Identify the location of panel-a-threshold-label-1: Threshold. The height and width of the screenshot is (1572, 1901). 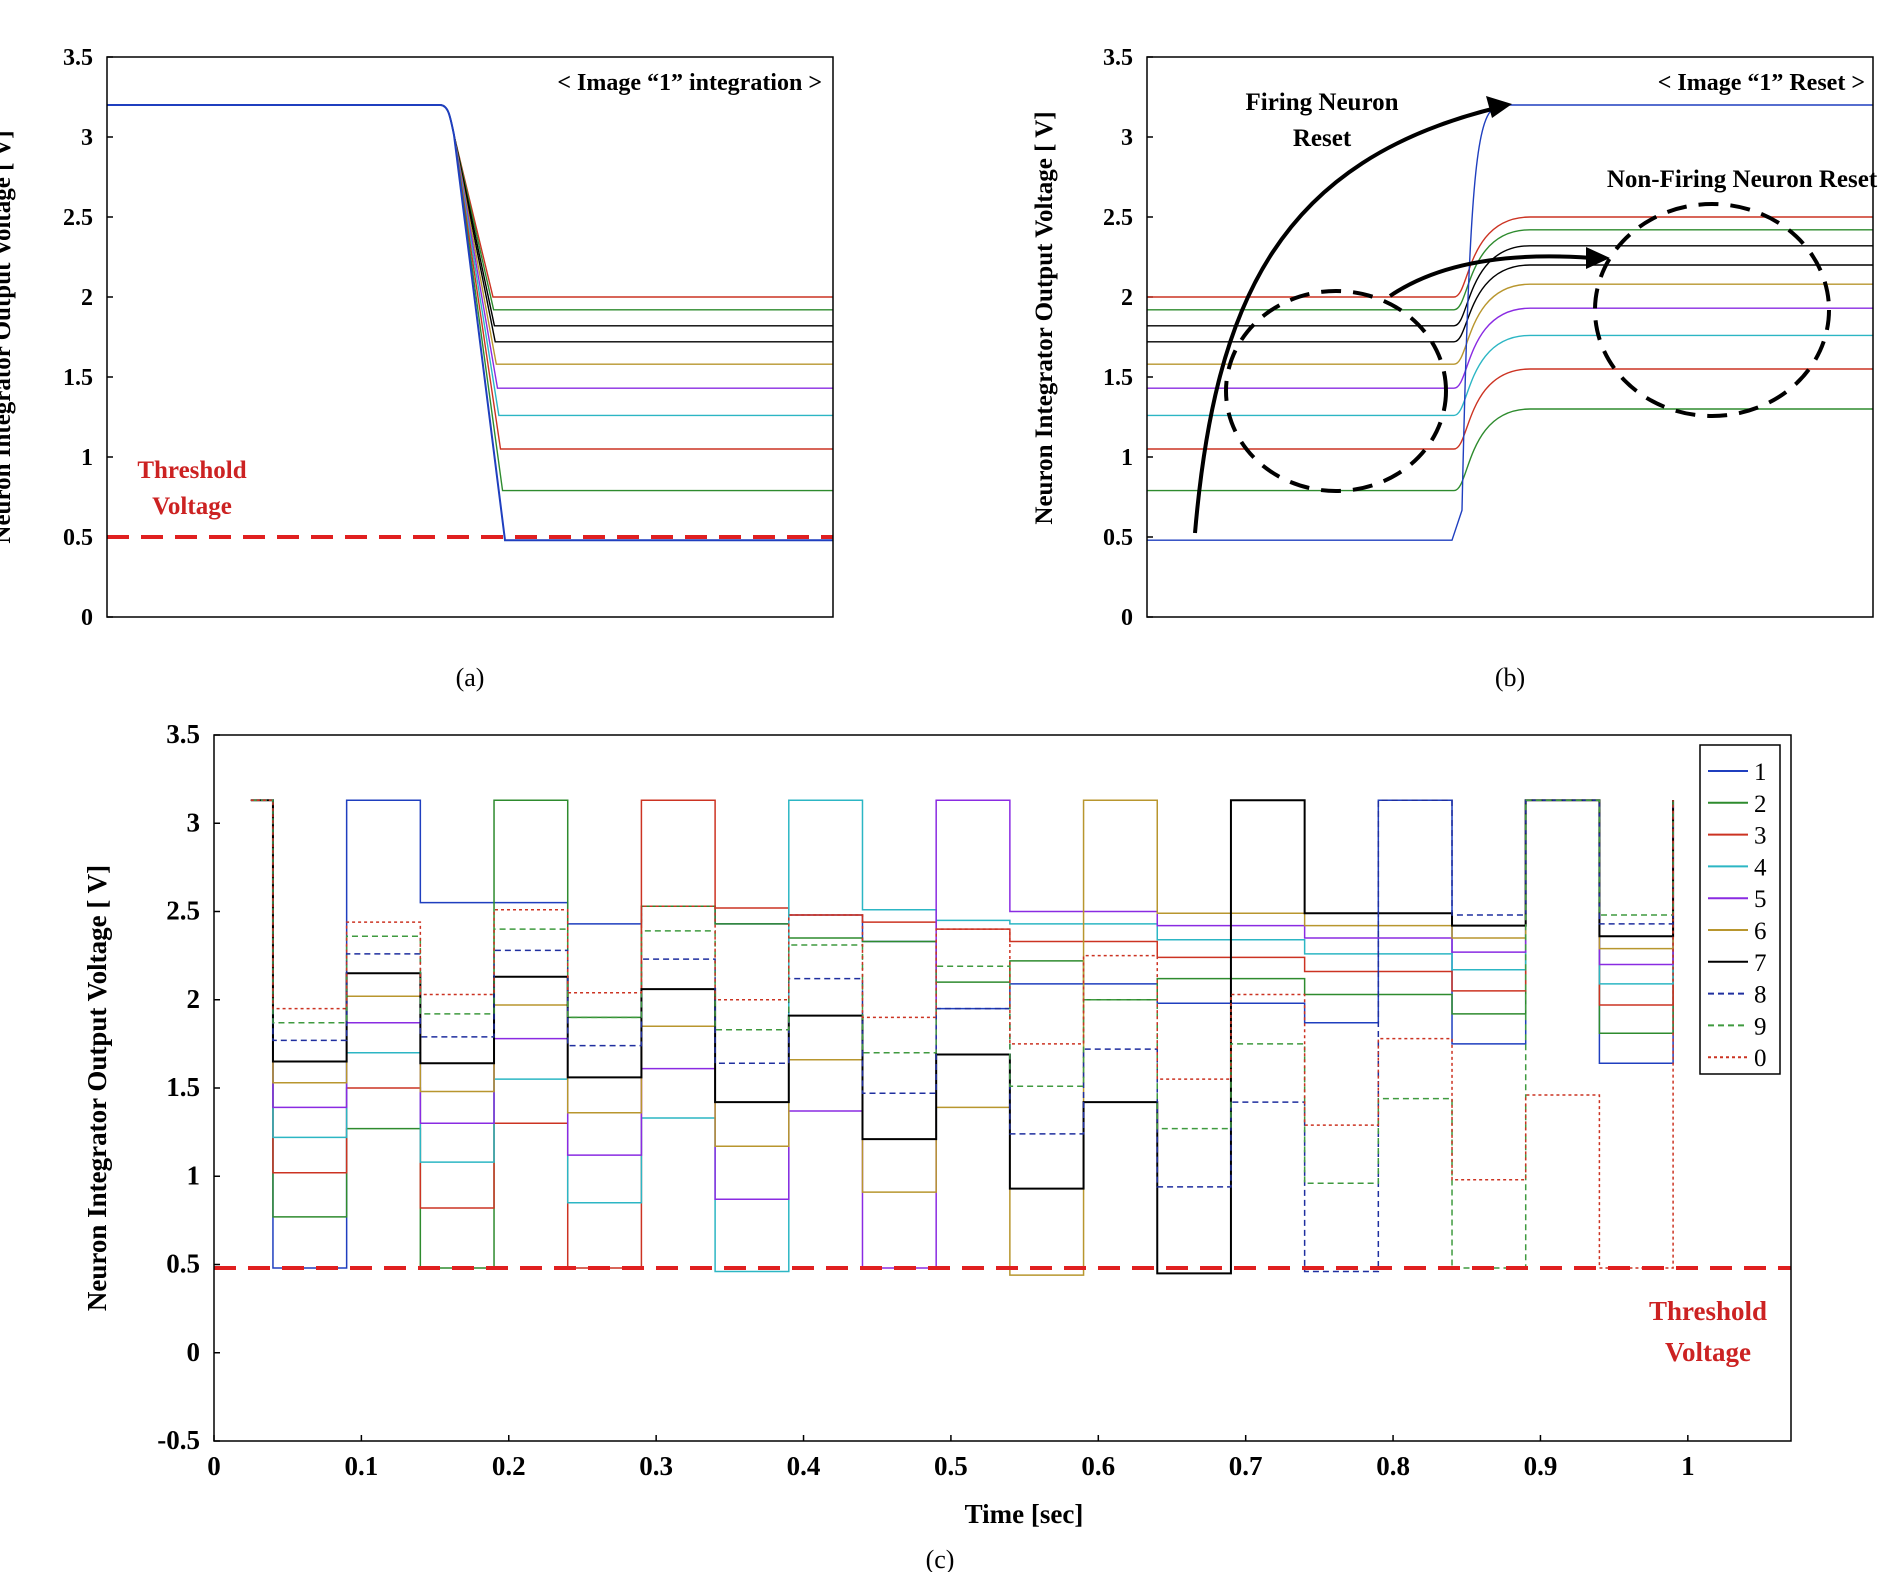
(191, 470).